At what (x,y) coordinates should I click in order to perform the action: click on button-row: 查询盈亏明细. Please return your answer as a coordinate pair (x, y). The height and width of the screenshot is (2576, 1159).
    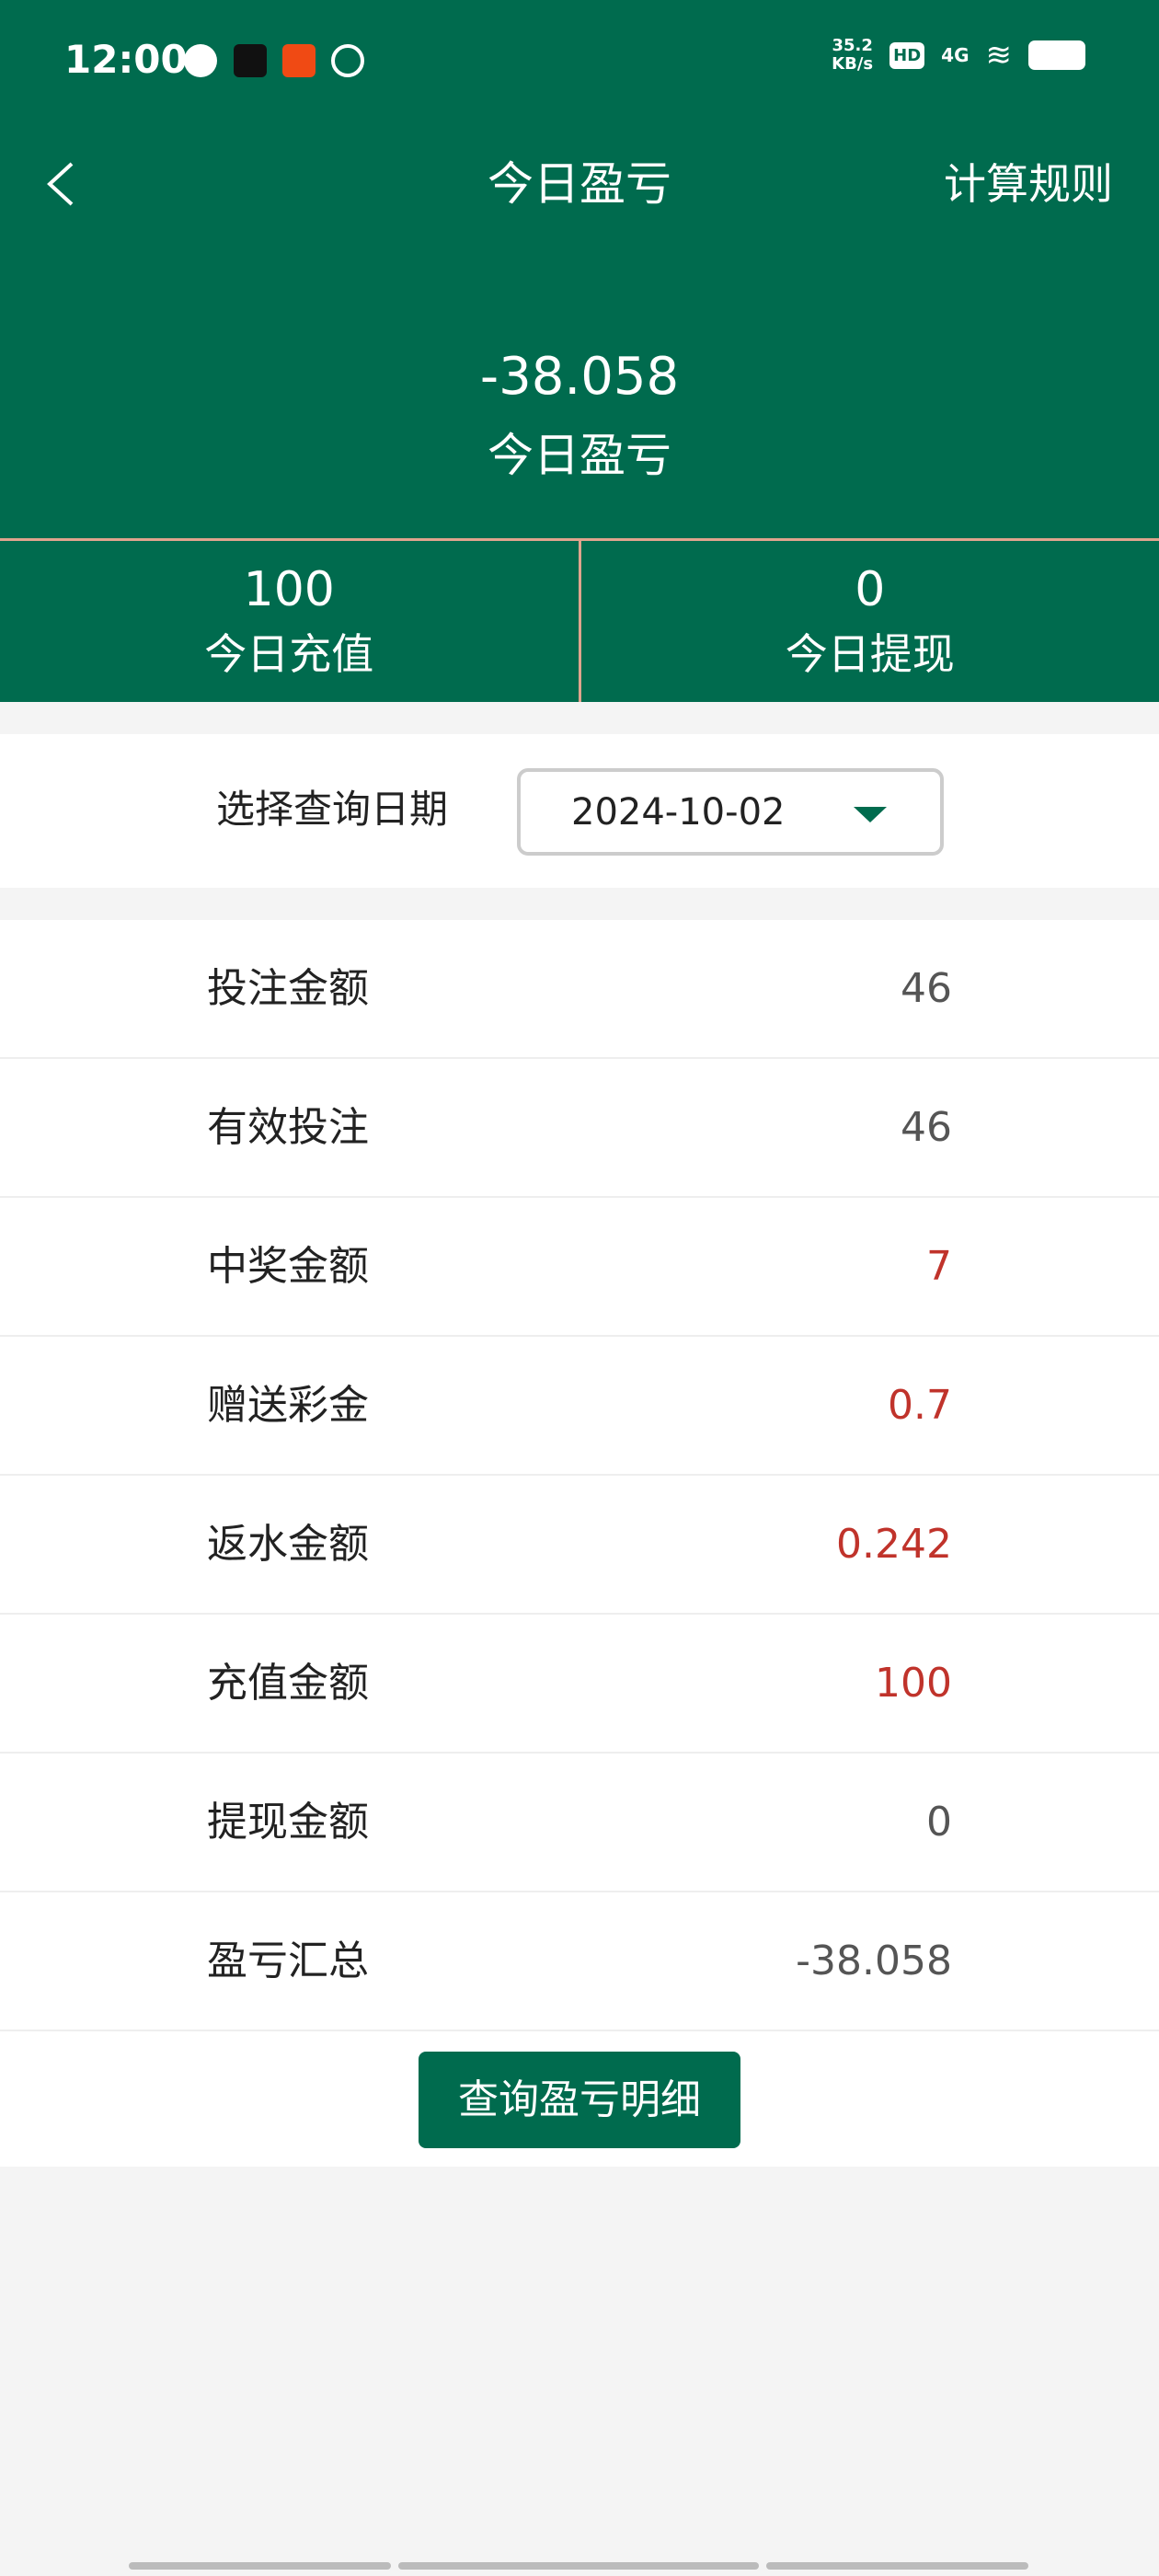
    Looking at the image, I should click on (579, 2099).